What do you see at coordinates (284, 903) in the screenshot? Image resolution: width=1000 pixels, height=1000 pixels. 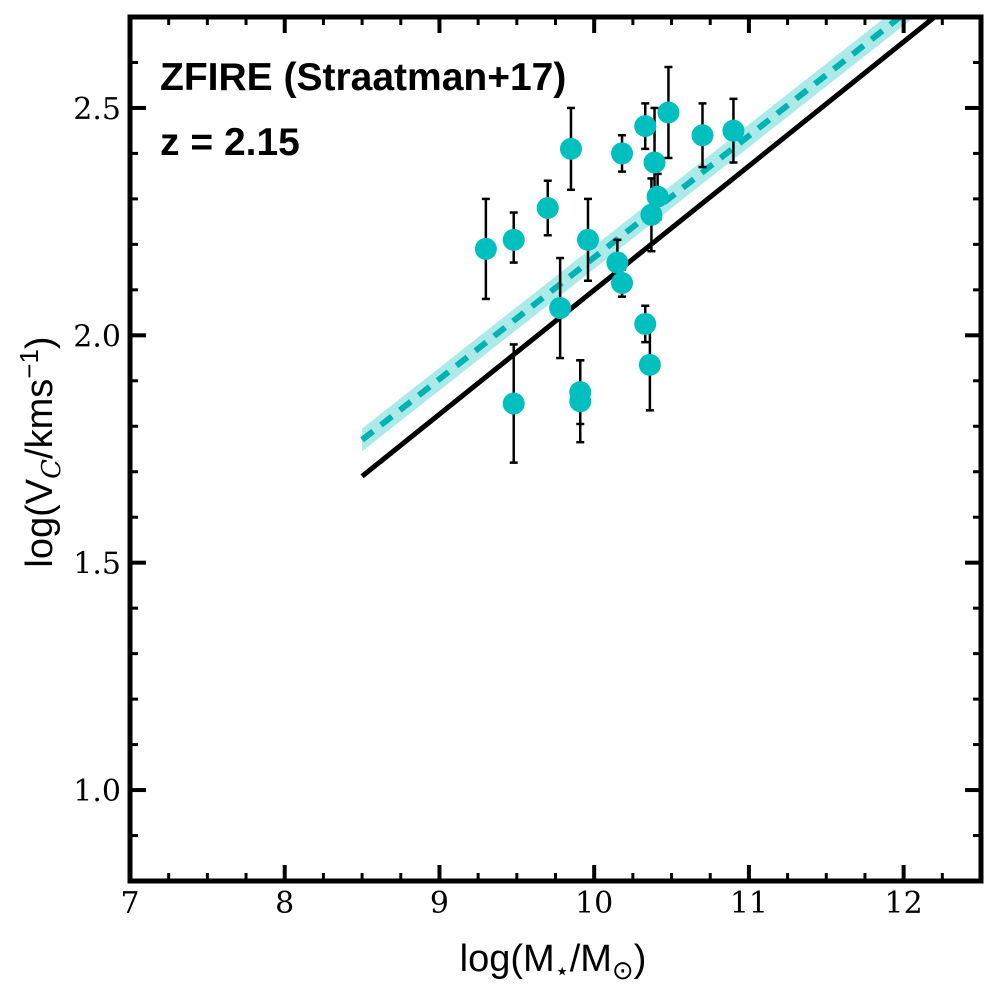 I see `x-tick-label: 8` at bounding box center [284, 903].